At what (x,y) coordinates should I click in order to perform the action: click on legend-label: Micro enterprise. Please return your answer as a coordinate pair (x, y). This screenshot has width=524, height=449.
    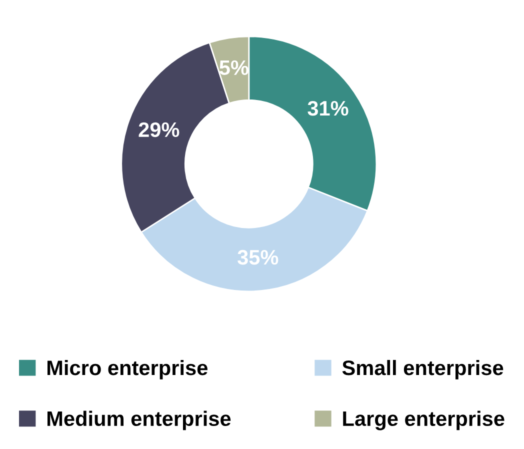
    Looking at the image, I should click on (127, 370).